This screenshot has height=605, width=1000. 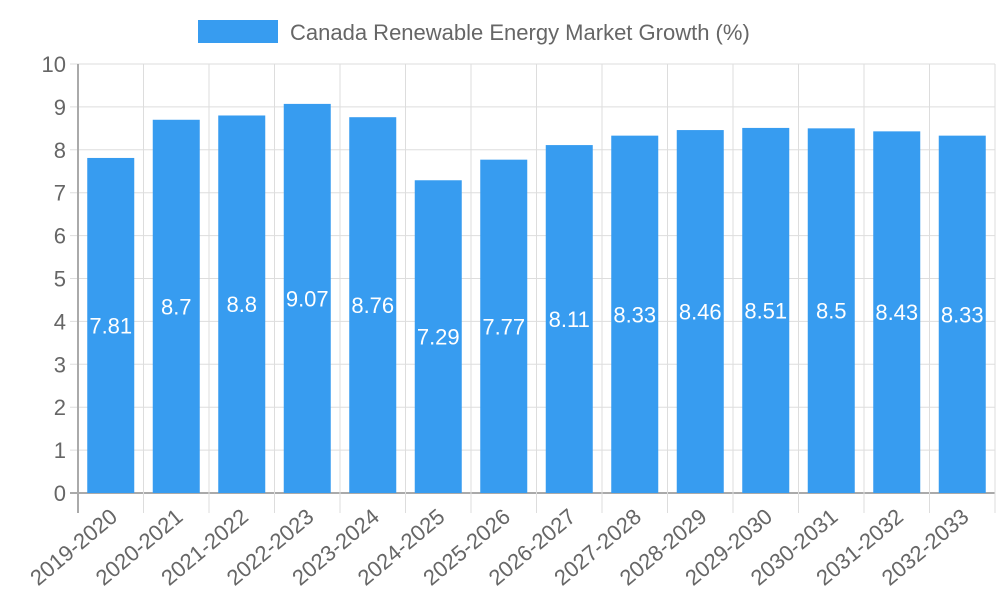 I want to click on data-label: 7.77, so click(x=503, y=326).